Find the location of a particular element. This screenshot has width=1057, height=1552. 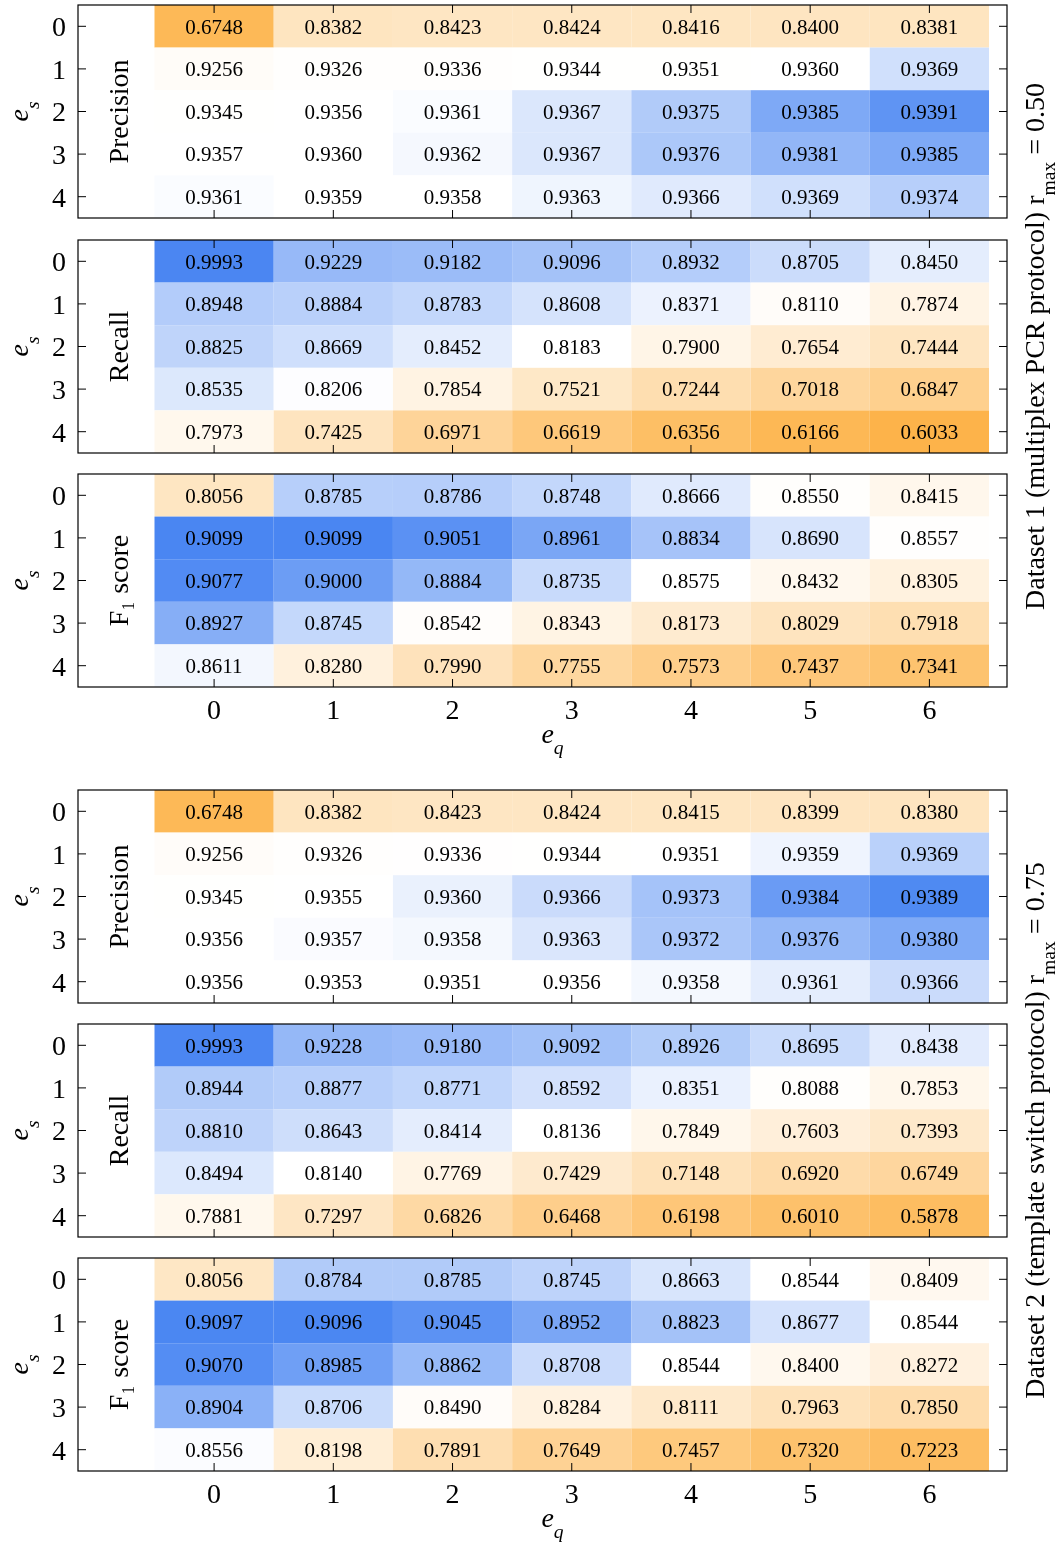

data-label: 0.8926 is located at coordinates (691, 1045).